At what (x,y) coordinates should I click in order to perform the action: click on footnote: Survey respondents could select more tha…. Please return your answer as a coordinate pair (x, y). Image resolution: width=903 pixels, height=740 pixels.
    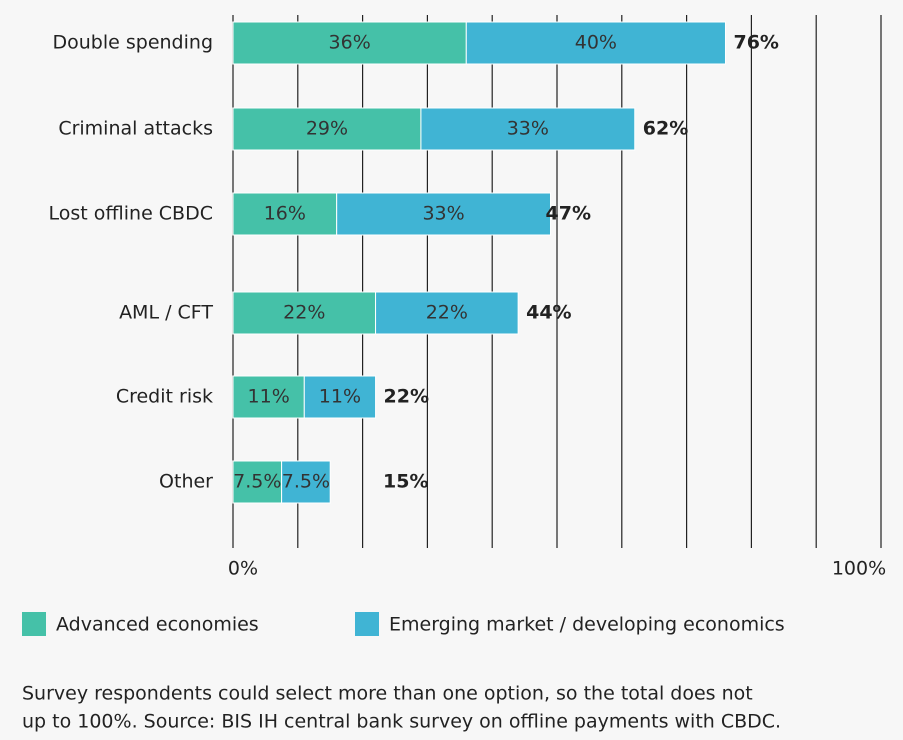
    Looking at the image, I should click on (387, 694).